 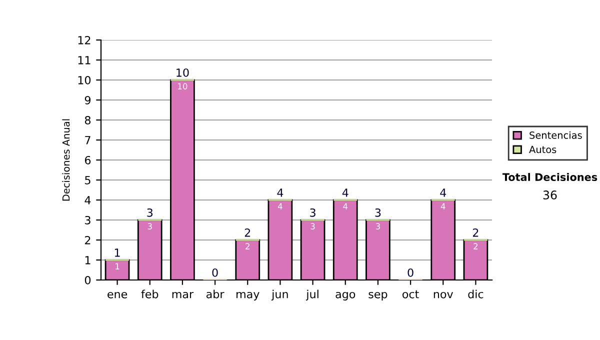 What do you see at coordinates (443, 295) in the screenshot?
I see `x-tick-label: nov` at bounding box center [443, 295].